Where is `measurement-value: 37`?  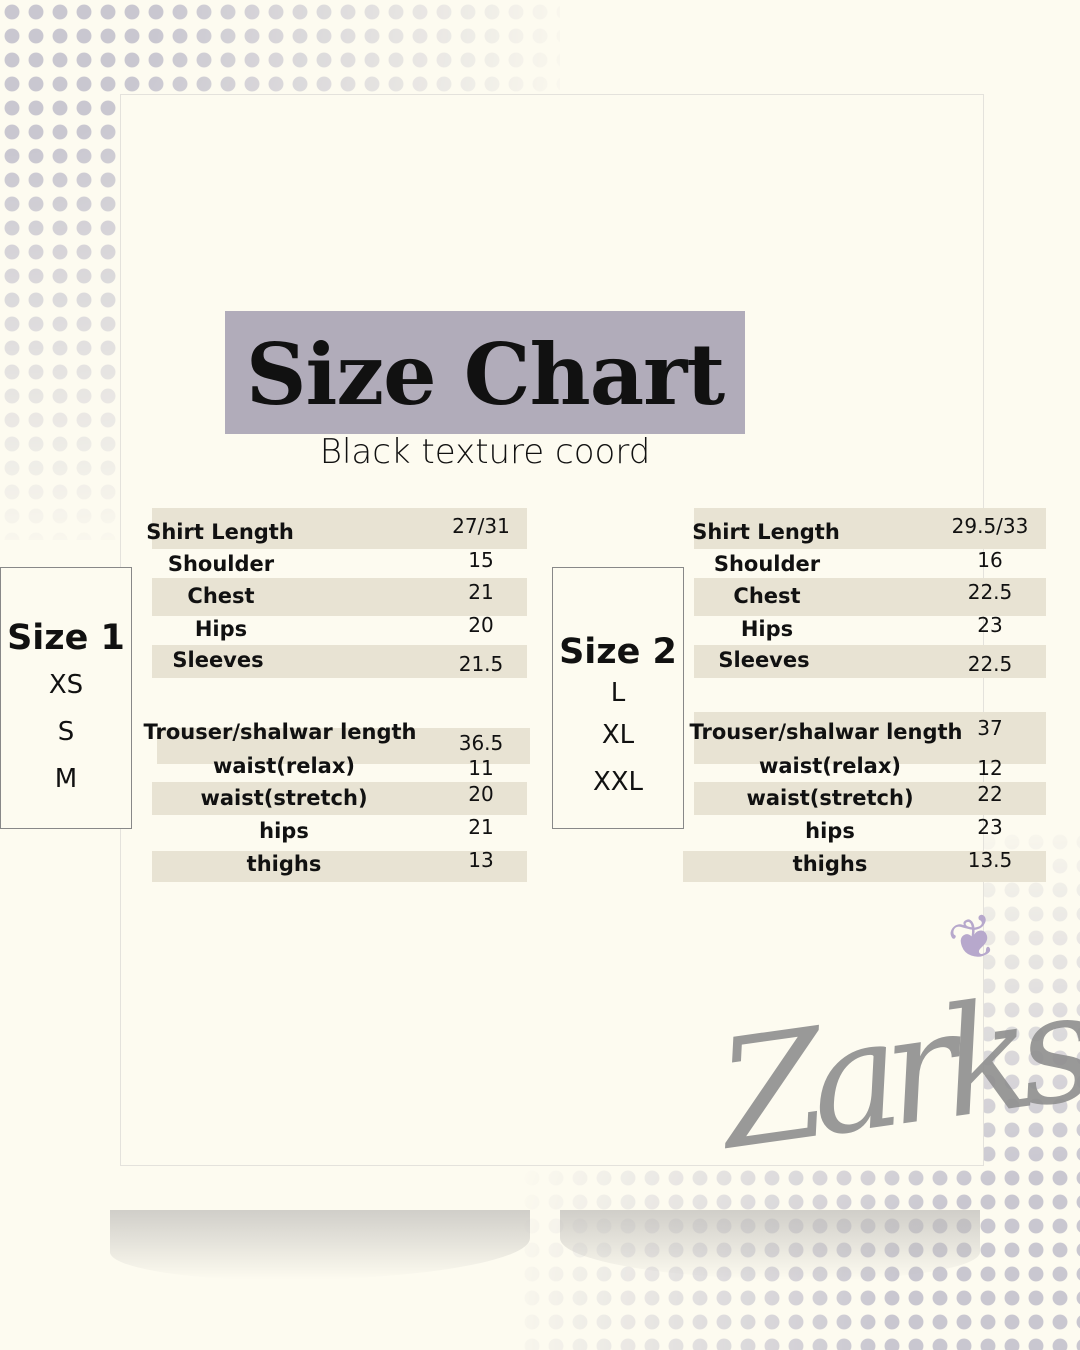 measurement-value: 37 is located at coordinates (990, 728).